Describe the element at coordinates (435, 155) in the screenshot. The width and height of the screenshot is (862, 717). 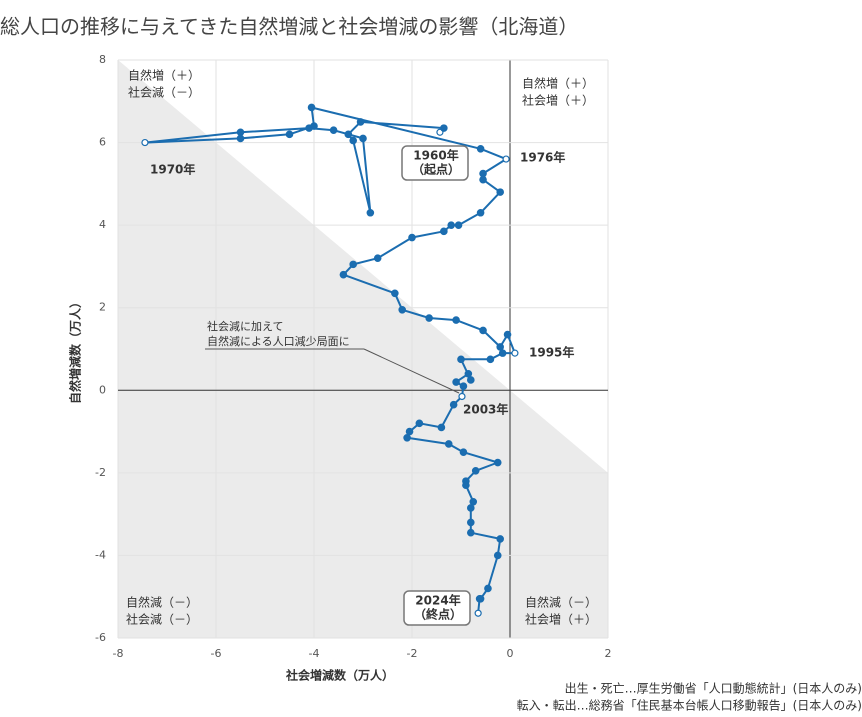
I see `boxed-label: 1960年` at that location.